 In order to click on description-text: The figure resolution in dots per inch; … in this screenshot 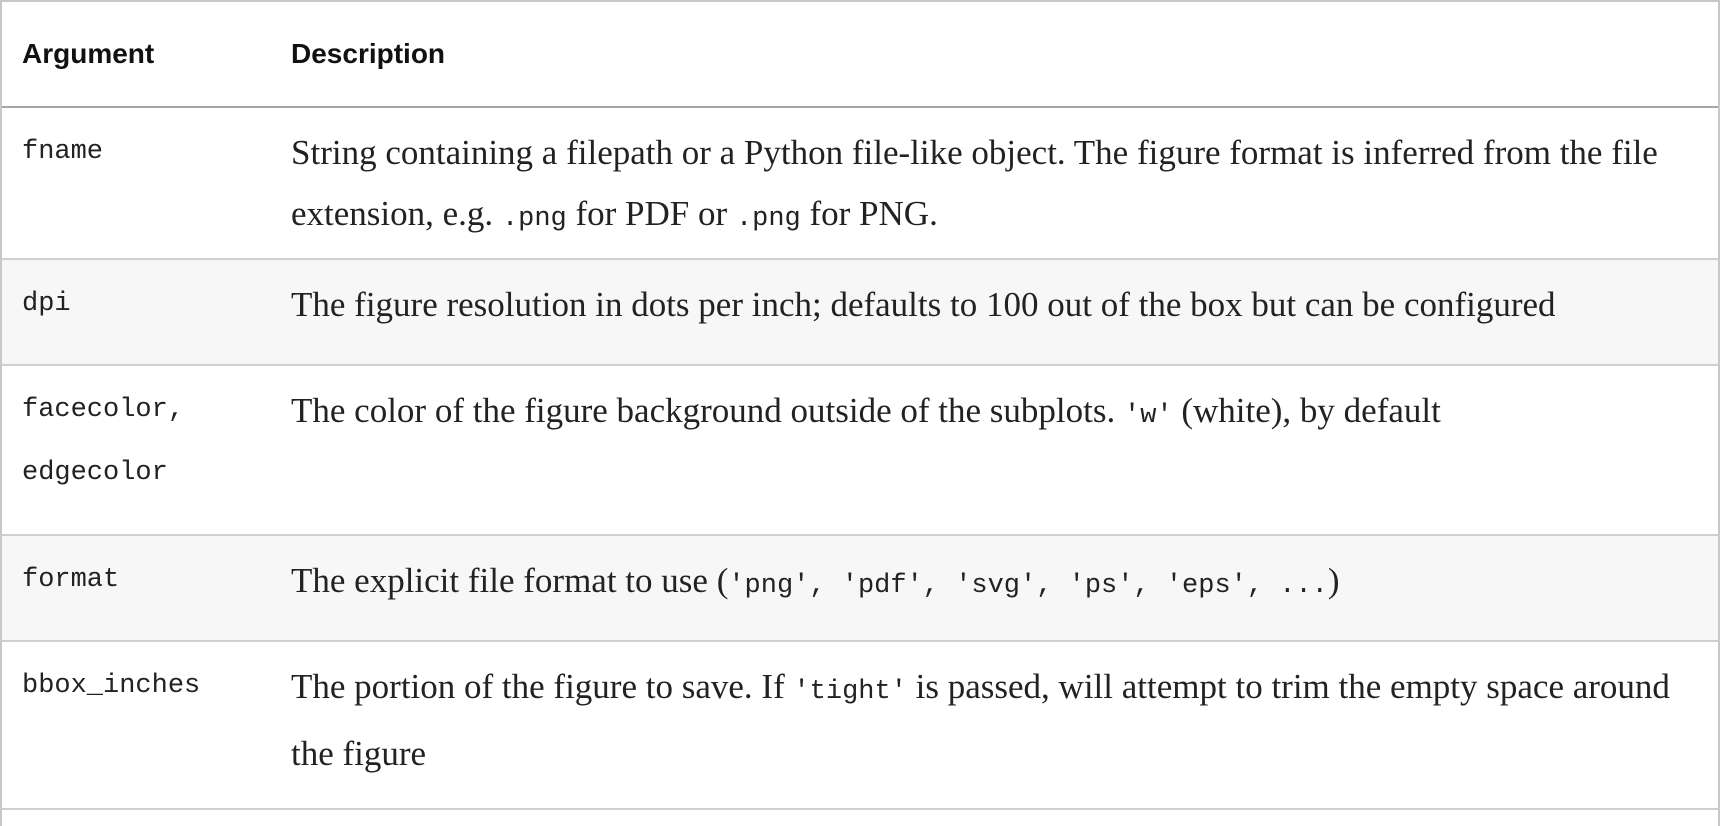, I will do `click(923, 304)`.